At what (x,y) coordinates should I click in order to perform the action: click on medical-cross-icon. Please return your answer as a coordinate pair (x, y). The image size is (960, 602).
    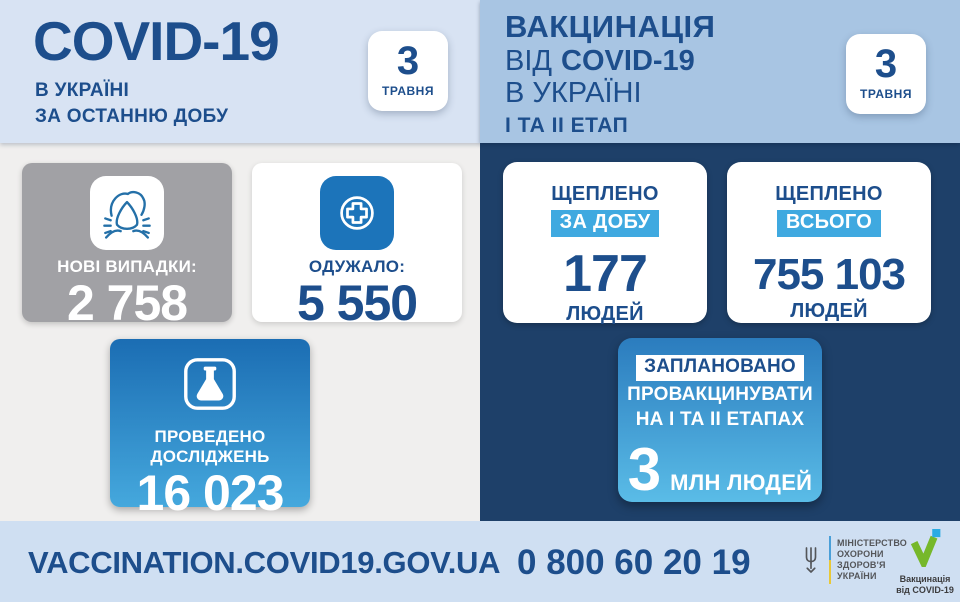
    Looking at the image, I should click on (357, 213).